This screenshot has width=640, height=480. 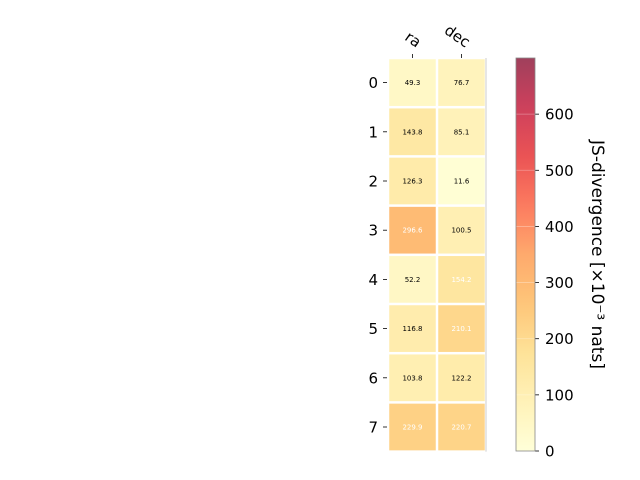 I want to click on colorbar-tick-label: 200, so click(x=559, y=339).